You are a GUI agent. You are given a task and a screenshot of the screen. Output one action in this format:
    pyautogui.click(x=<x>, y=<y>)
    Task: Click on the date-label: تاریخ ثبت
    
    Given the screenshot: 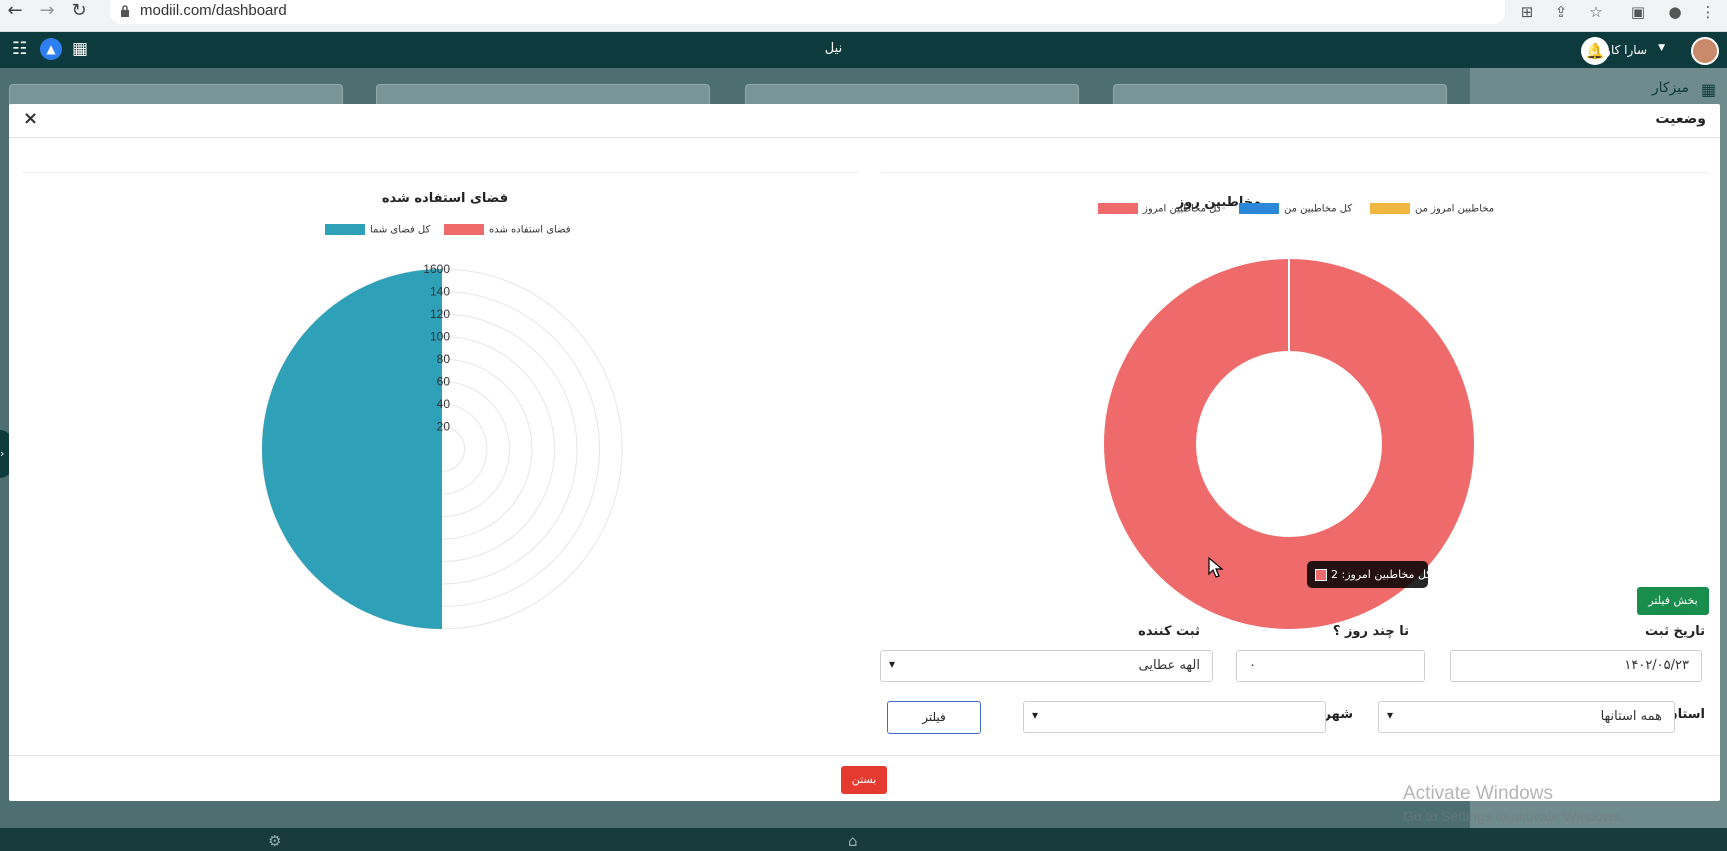 What is the action you would take?
    pyautogui.click(x=1675, y=631)
    